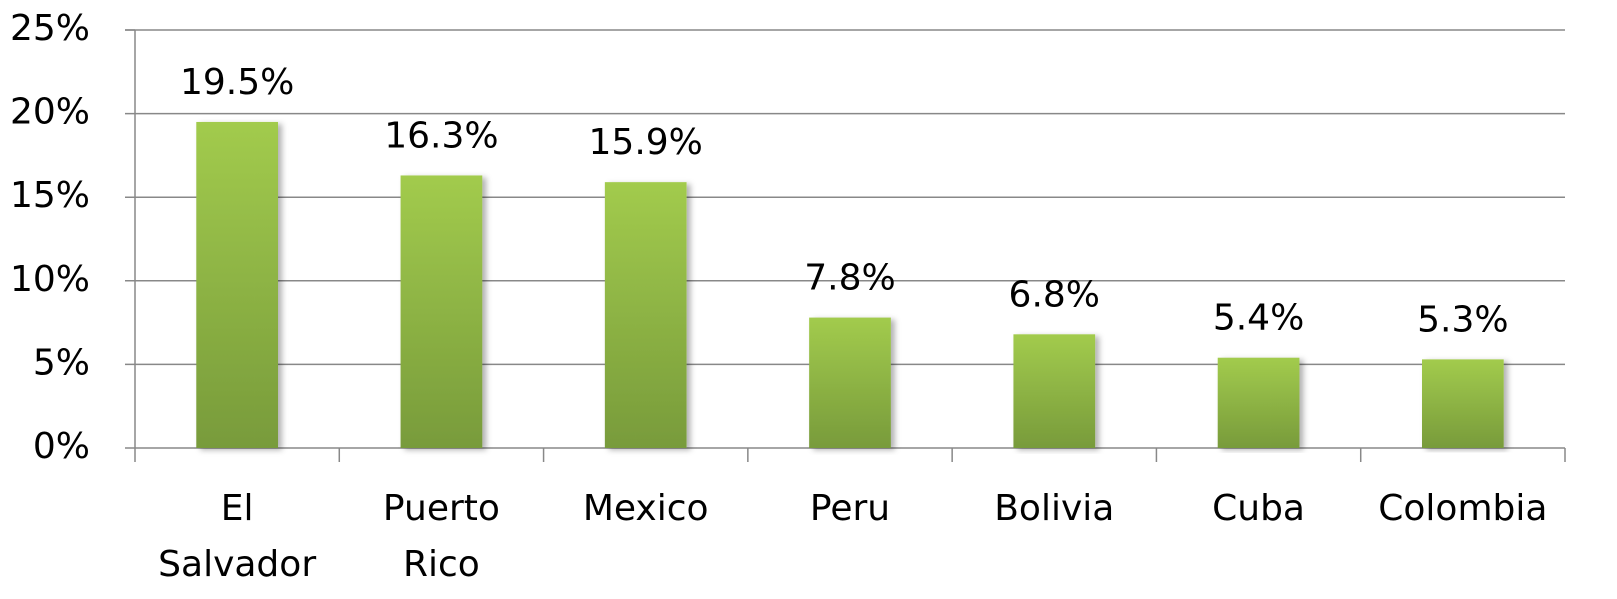 The height and width of the screenshot is (599, 1617). Describe the element at coordinates (1054, 508) in the screenshot. I see `x-tick-label: Bolivia` at that location.